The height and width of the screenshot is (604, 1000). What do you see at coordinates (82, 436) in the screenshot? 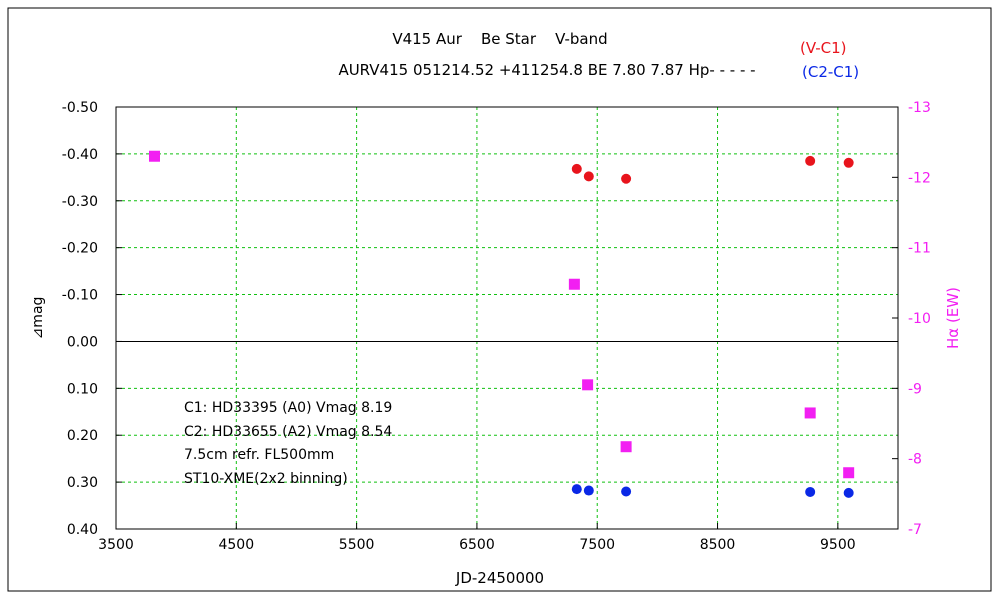
I see `y-tick-label: 0.20` at bounding box center [82, 436].